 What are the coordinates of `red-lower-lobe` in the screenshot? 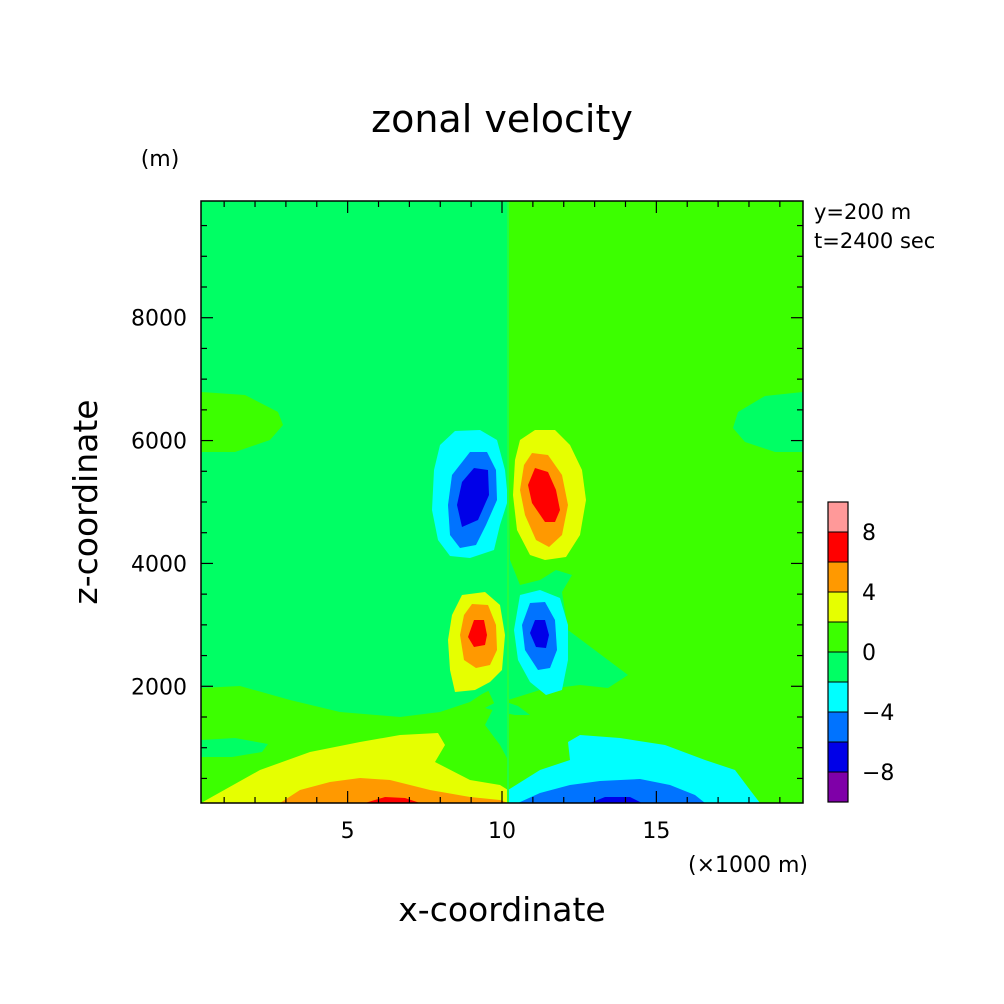 It's located at (477, 633).